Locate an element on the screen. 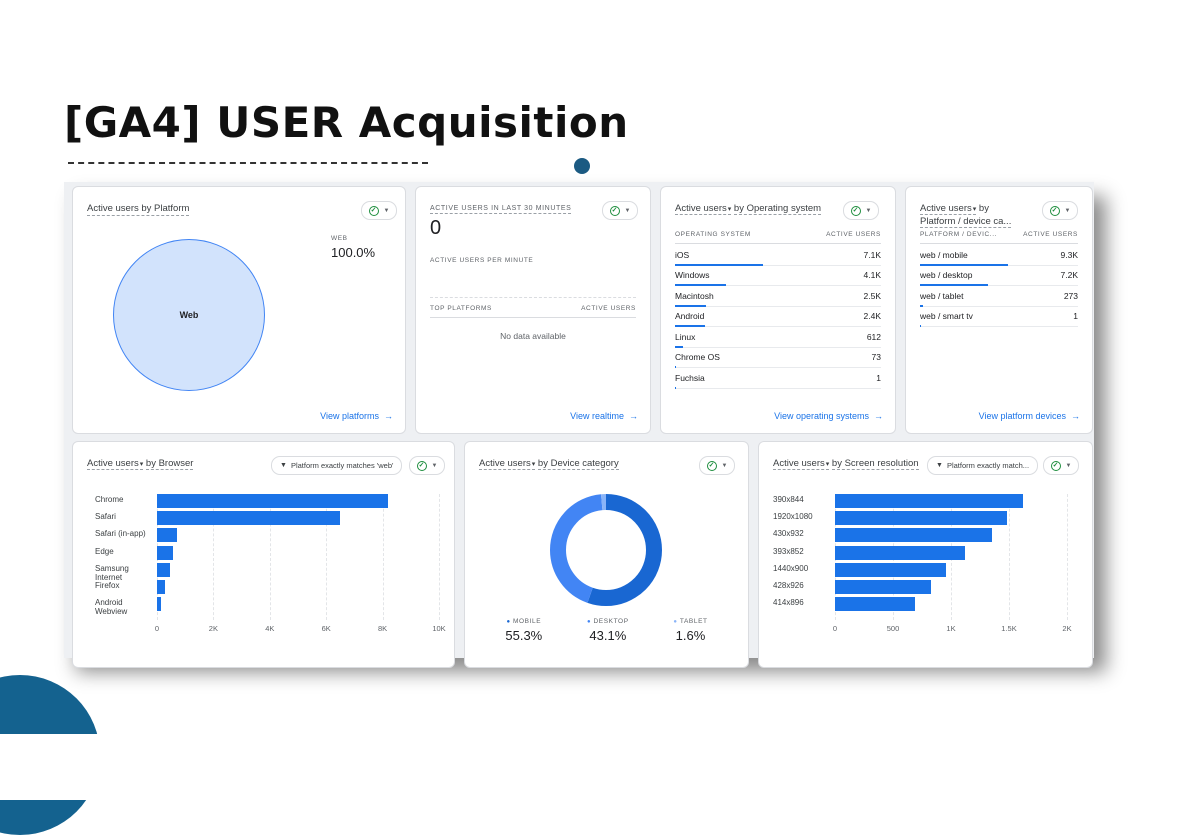  x-tick-label: 8K is located at coordinates (382, 628).